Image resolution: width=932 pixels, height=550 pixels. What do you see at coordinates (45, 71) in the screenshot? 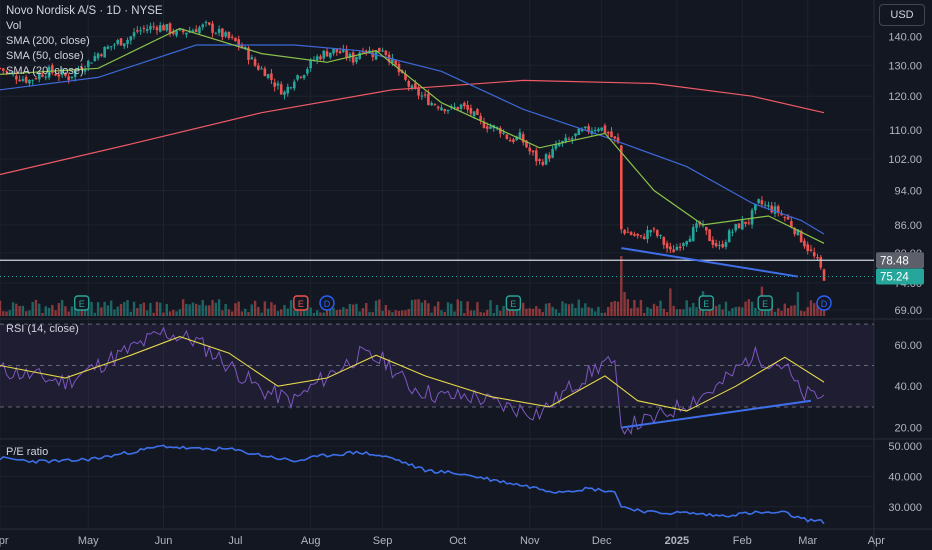
I see `legend-sma20: SMA (20, close)` at bounding box center [45, 71].